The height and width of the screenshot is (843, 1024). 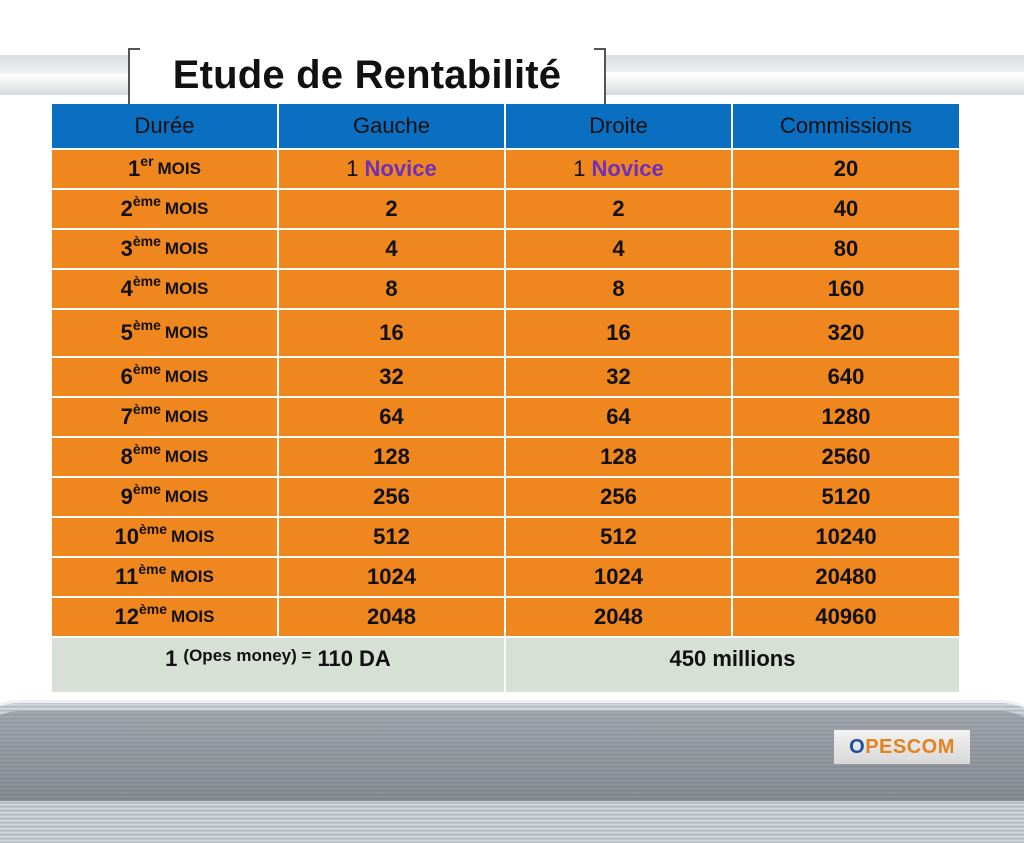 What do you see at coordinates (619, 418) in the screenshot?
I see `droite-cell: 64` at bounding box center [619, 418].